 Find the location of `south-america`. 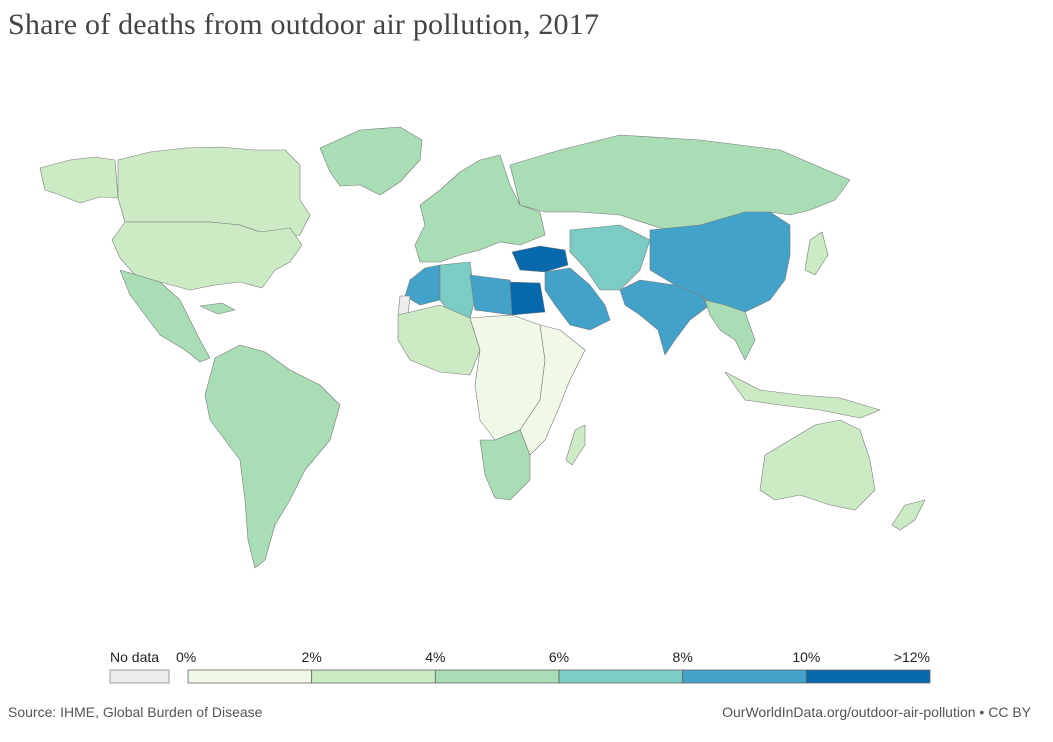

south-america is located at coordinates (272, 456).